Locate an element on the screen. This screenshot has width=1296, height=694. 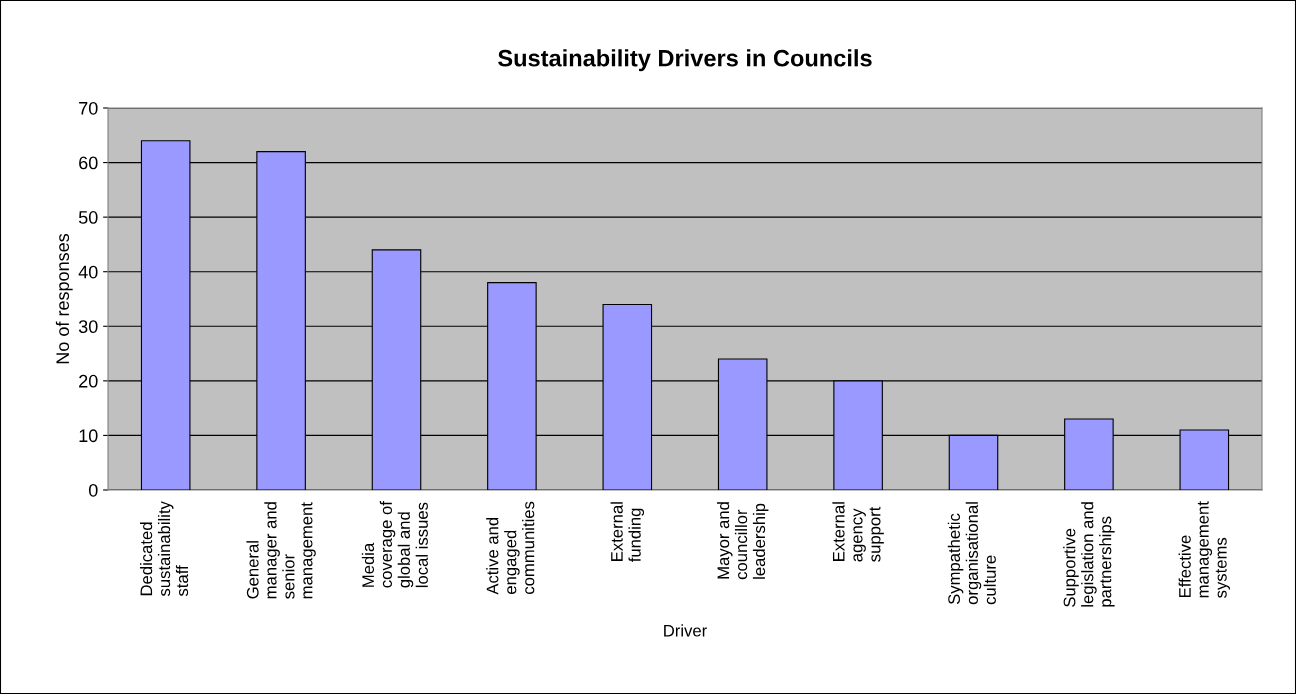
y-tick-label: 60 is located at coordinates (88, 163).